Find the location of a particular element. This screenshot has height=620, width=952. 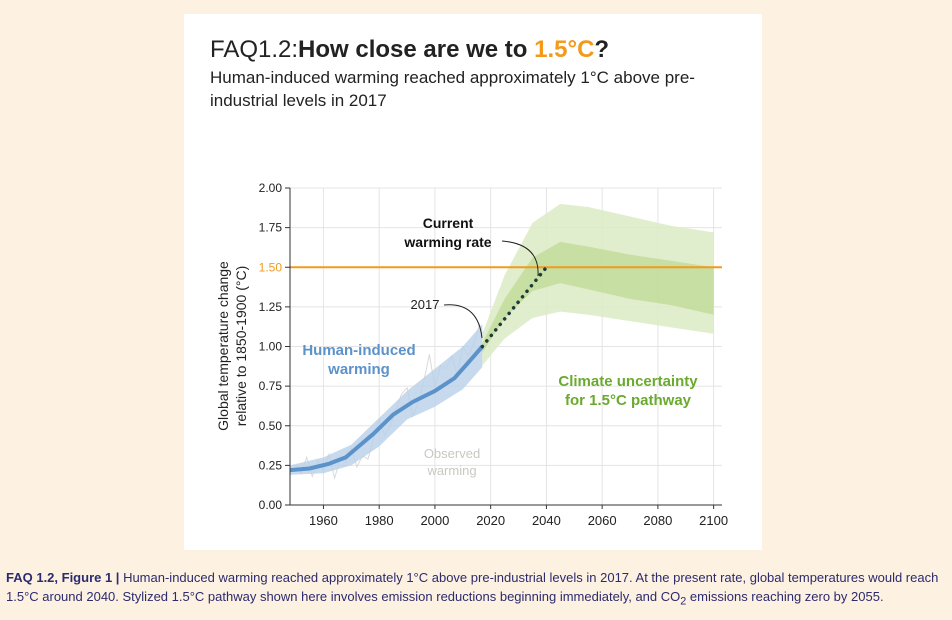

y-tick-label: 0.75 is located at coordinates (271, 386).